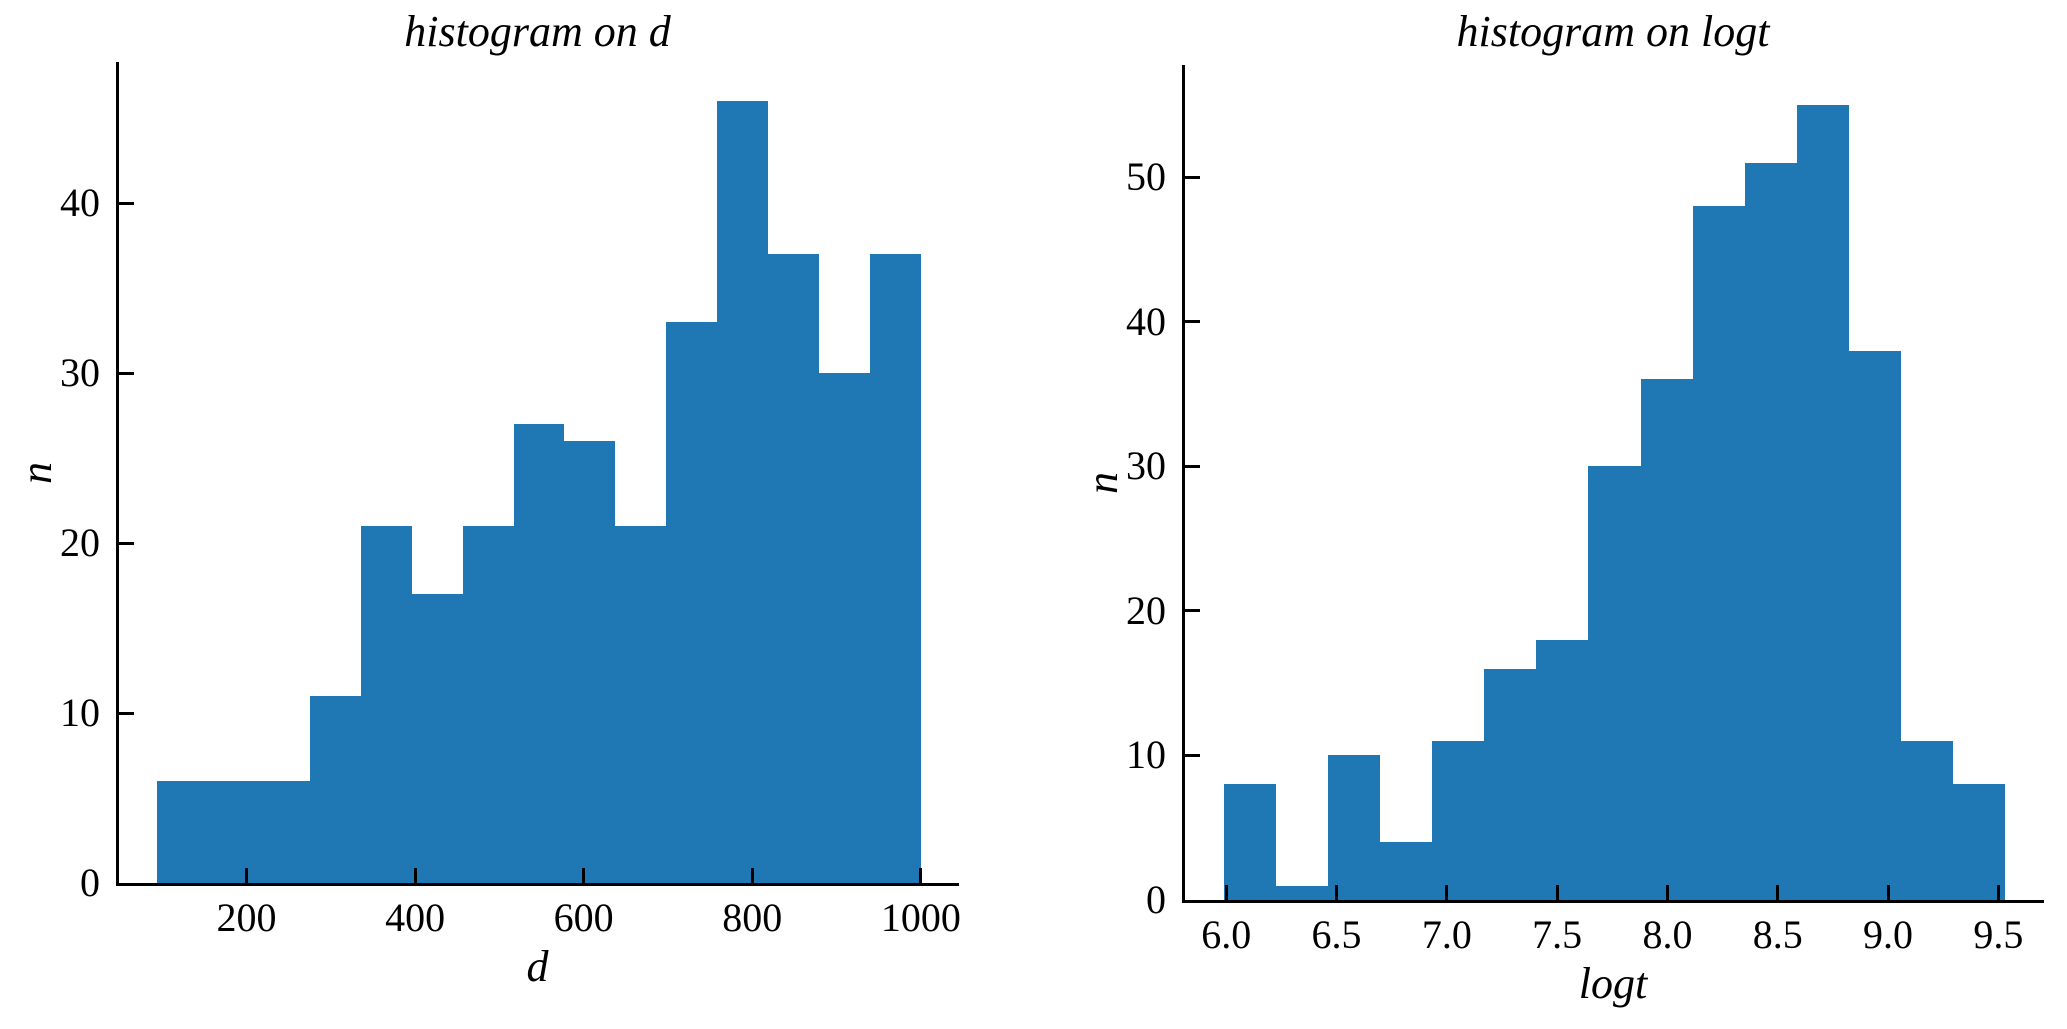 This screenshot has width=2067, height=1029. Describe the element at coordinates (752, 917) in the screenshot. I see `x-tick-label: 800` at that location.